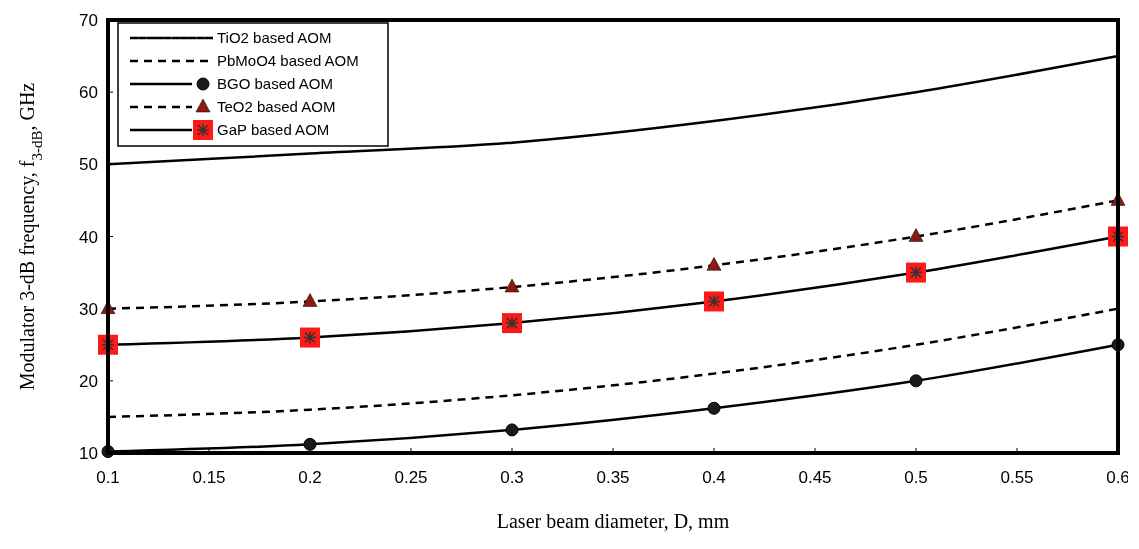 Image resolution: width=1139 pixels, height=549 pixels. Describe the element at coordinates (916, 477) in the screenshot. I see `x-tick-label: 0.5` at that location.